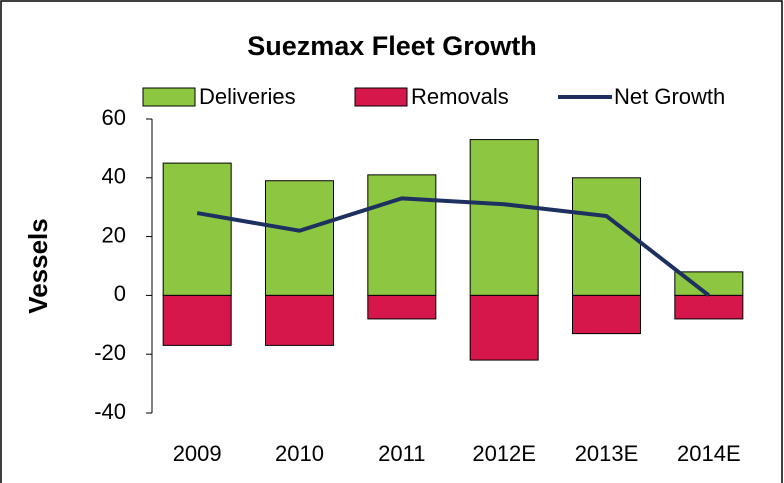 The height and width of the screenshot is (483, 784). Describe the element at coordinates (114, 117) in the screenshot. I see `y-tick-label: 60` at that location.